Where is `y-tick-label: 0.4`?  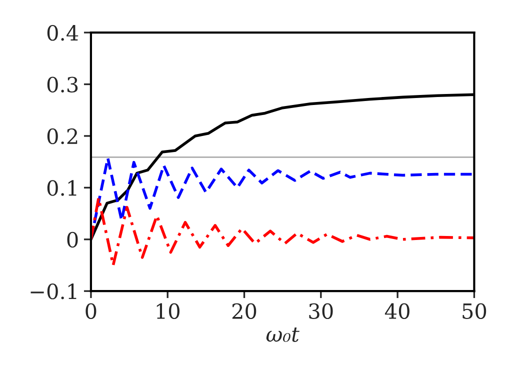 y-tick-label: 0.4 is located at coordinates (62, 33).